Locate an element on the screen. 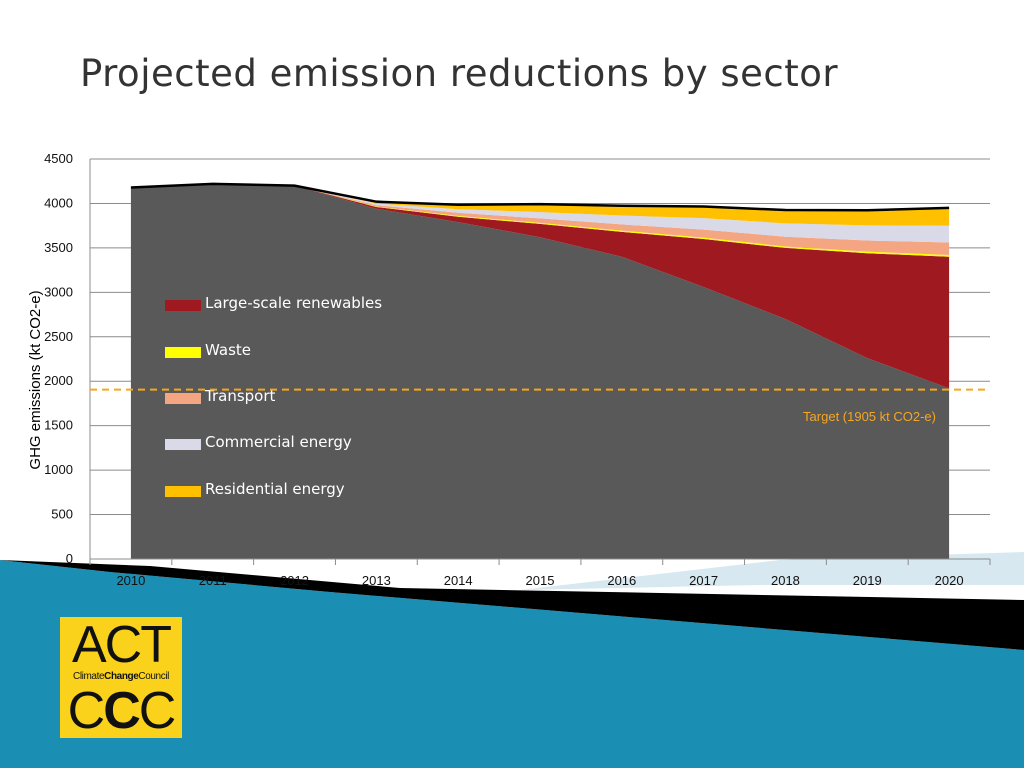  y-tick-label: 3000 is located at coordinates (58, 291).